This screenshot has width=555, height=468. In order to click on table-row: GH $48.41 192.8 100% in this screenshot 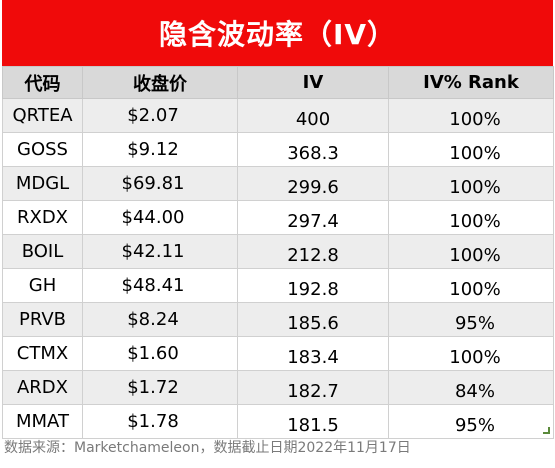, I will do `click(278, 285)`.